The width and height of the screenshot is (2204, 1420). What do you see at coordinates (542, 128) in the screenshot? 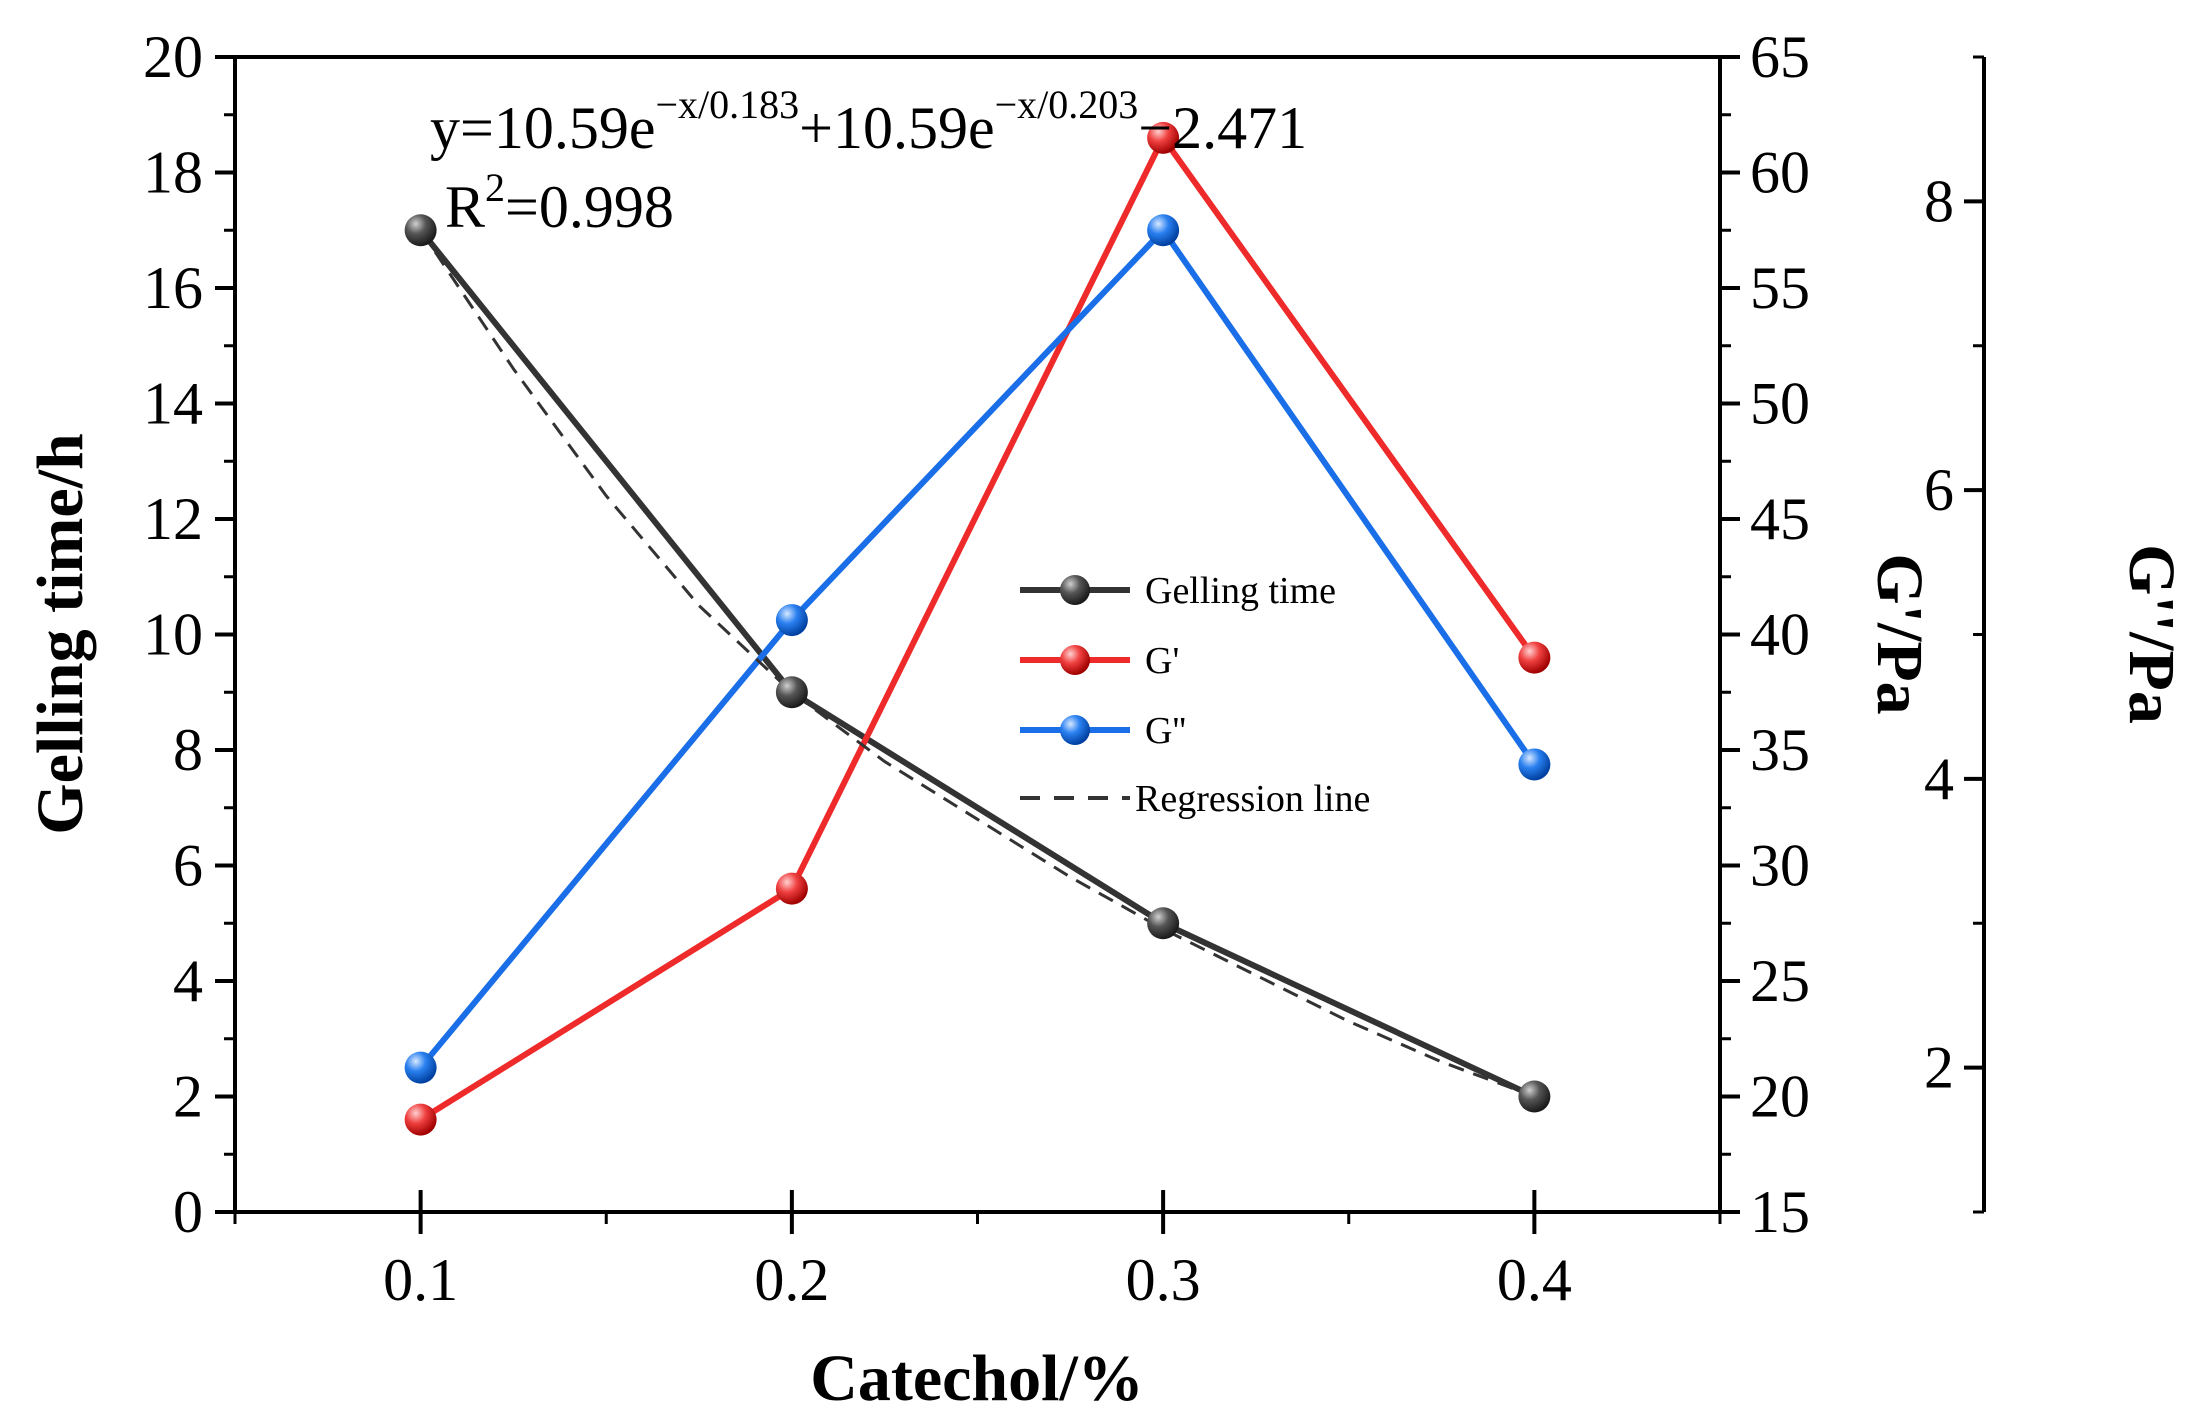
I see `equation-prefix: y=10.59e` at bounding box center [542, 128].